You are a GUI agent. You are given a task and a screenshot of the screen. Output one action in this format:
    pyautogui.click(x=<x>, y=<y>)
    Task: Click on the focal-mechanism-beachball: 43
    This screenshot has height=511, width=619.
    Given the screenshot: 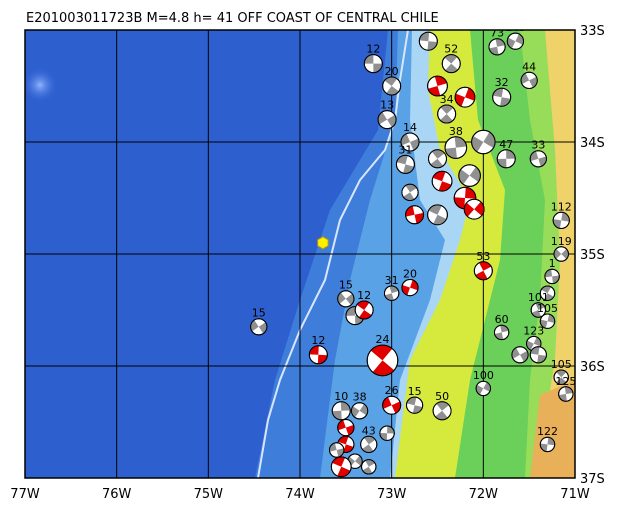 What is the action you would take?
    pyautogui.click(x=369, y=438)
    